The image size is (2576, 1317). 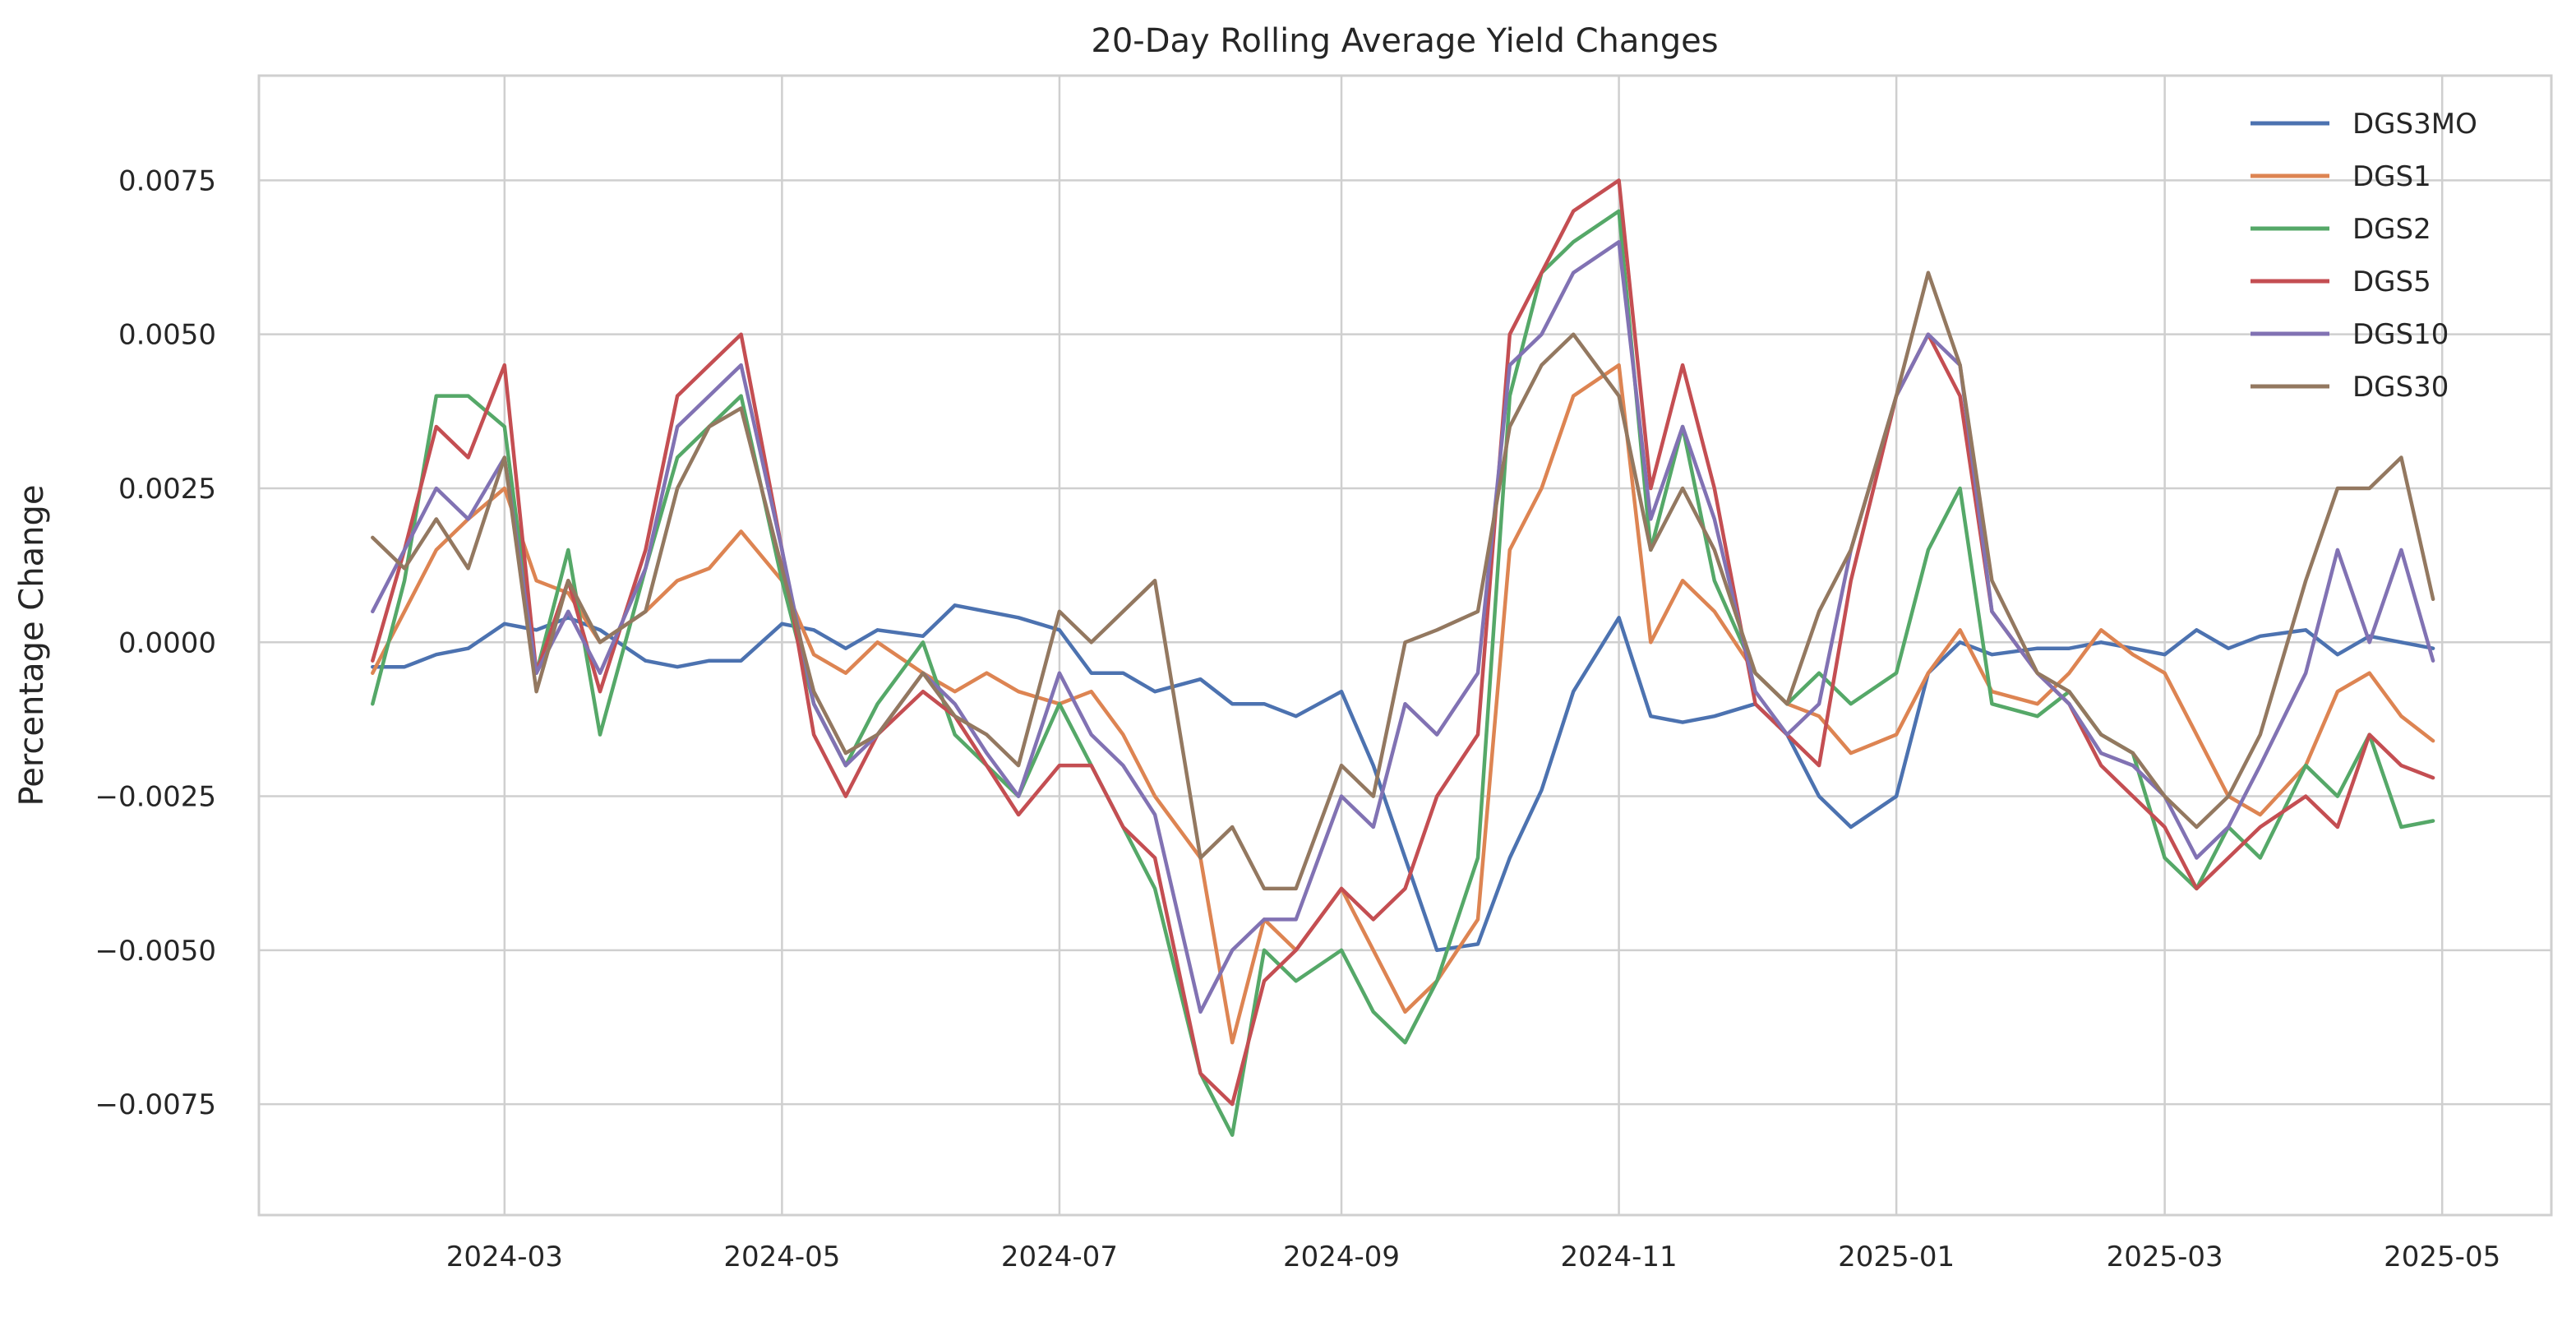 What do you see at coordinates (1059, 1257) in the screenshot?
I see `x-tick-label: 2024-07` at bounding box center [1059, 1257].